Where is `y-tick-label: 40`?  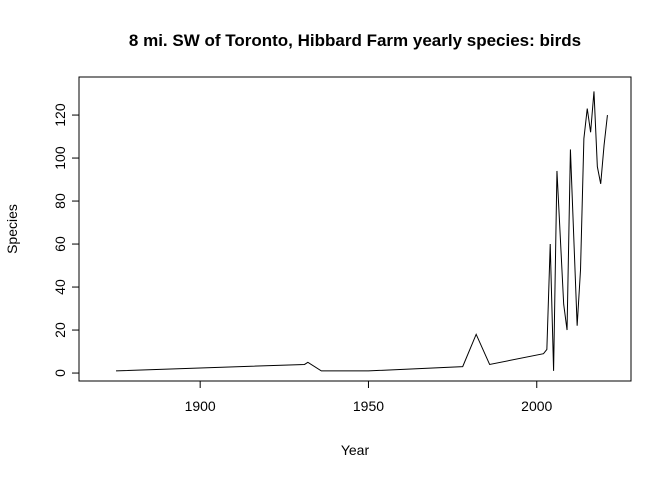 y-tick-label: 40 is located at coordinates (60, 287).